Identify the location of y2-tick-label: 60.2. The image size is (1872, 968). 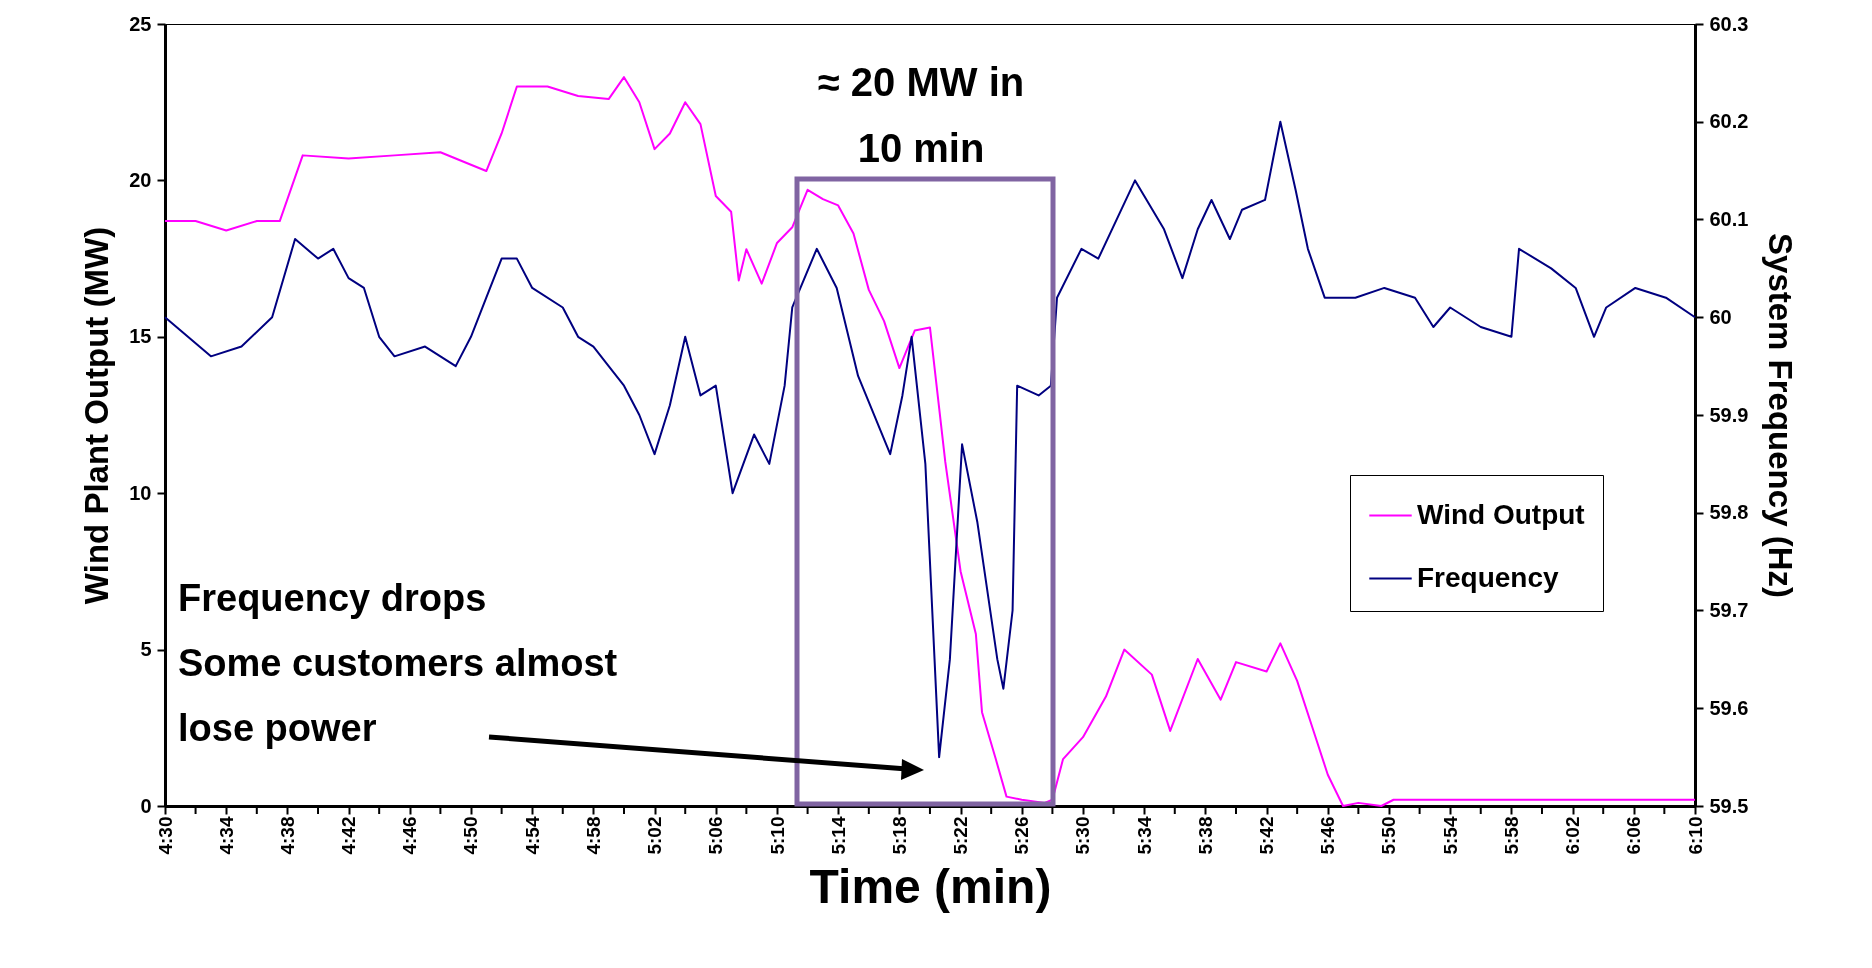
(1729, 121).